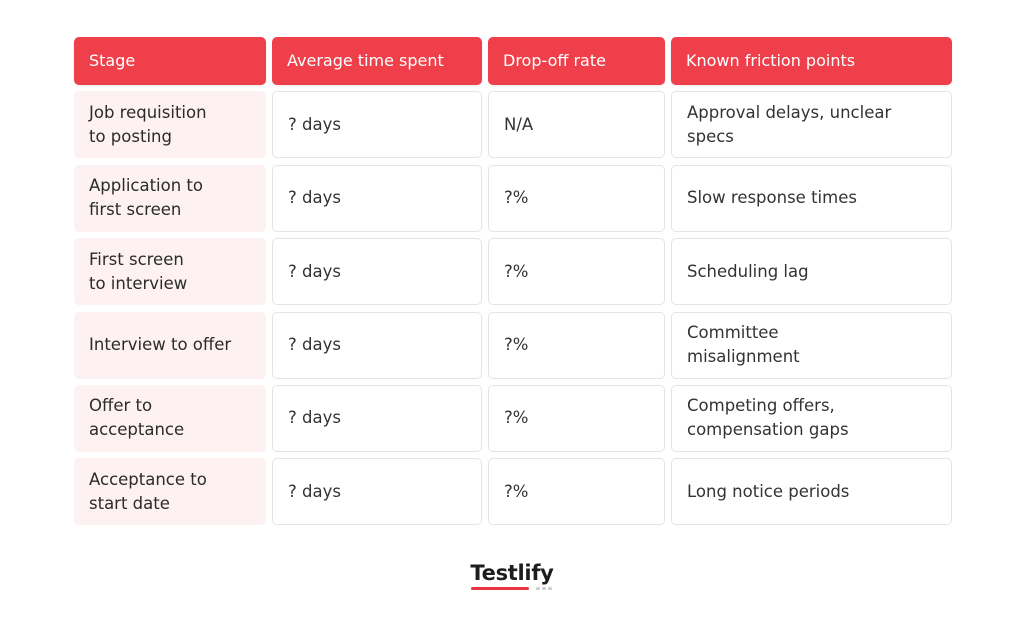 The height and width of the screenshot is (626, 1024). I want to click on brand-footer: Testlify, so click(512, 575).